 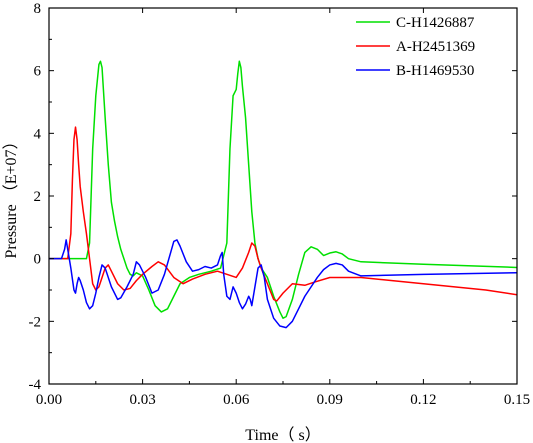 I want to click on legend-label-a-h2451369: A-H2451369, so click(x=435, y=47).